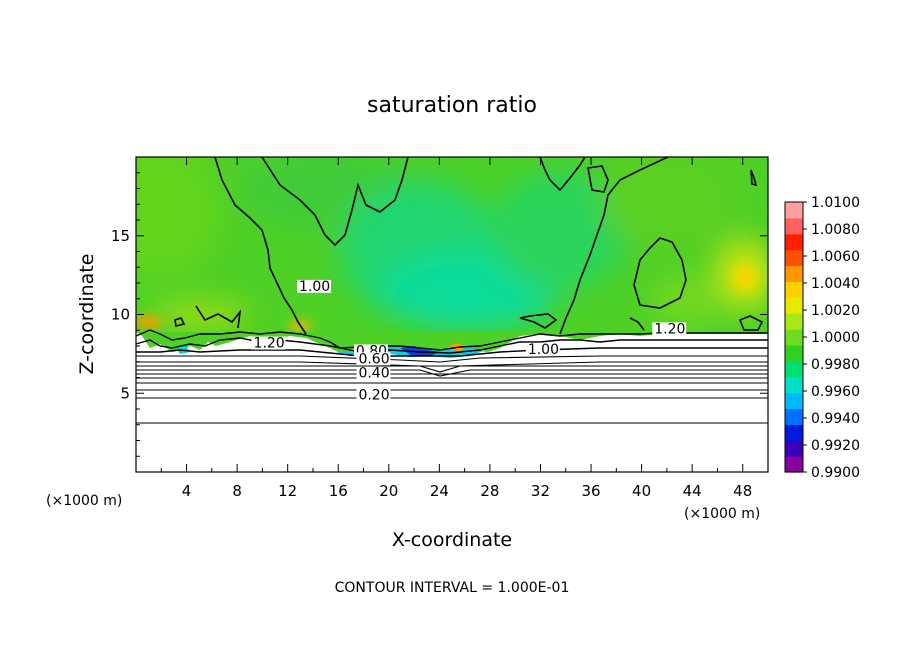 This screenshot has height=654, width=904. Describe the element at coordinates (187, 491) in the screenshot. I see `x-tick-label: 4` at that location.